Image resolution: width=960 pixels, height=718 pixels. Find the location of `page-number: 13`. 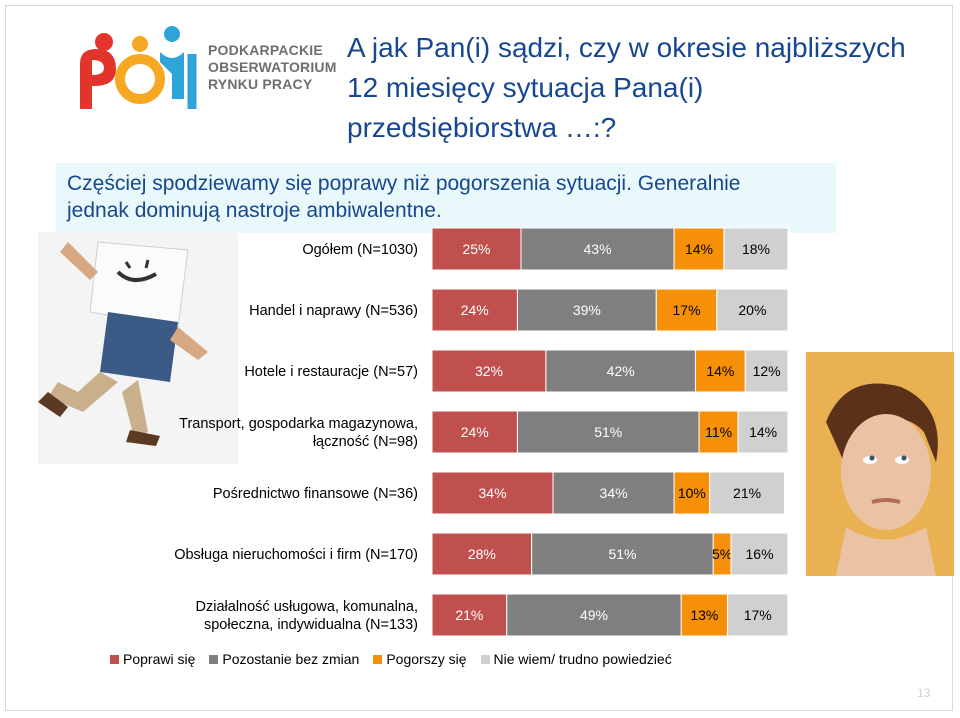

page-number: 13 is located at coordinates (924, 693).